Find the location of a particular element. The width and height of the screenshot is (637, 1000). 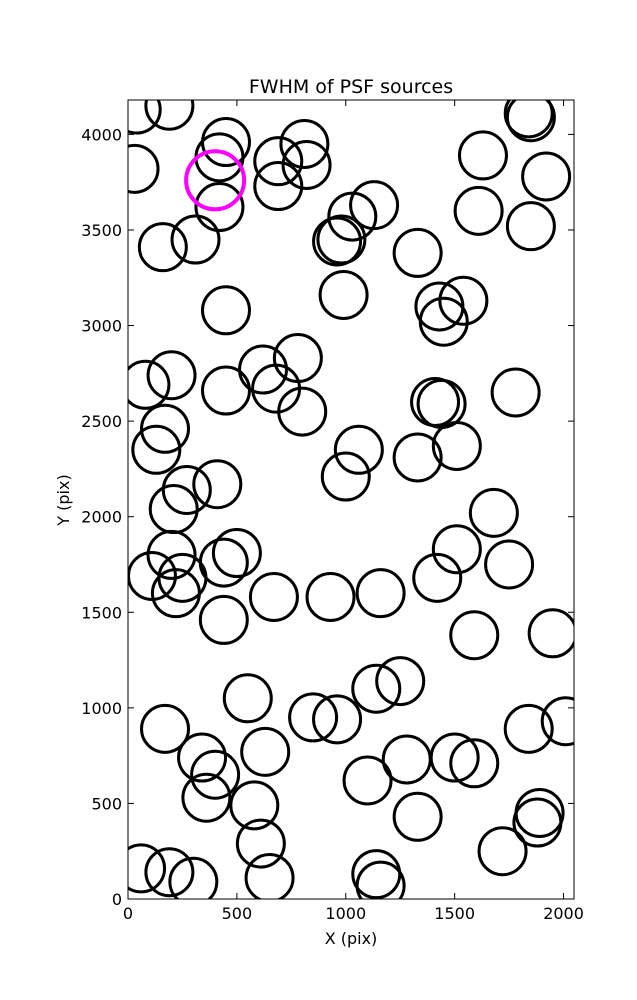

x-axis-label: X (pix) is located at coordinates (351, 938).